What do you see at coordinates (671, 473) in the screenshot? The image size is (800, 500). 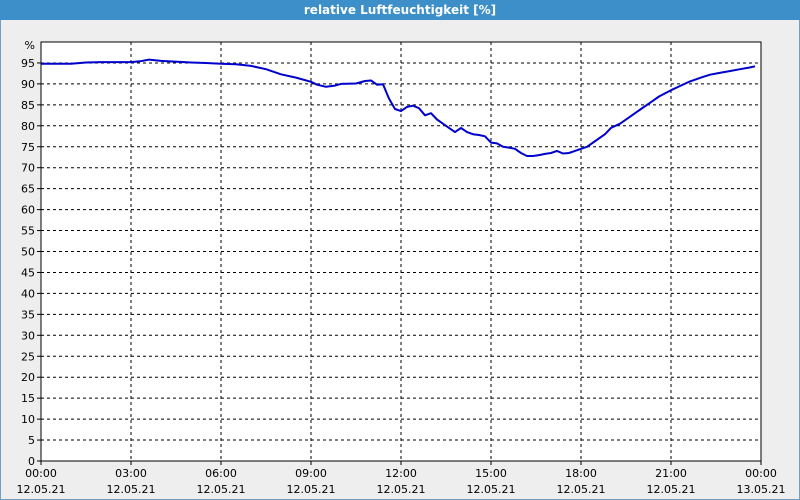 I see `x-tick-time-label: 21:00` at bounding box center [671, 473].